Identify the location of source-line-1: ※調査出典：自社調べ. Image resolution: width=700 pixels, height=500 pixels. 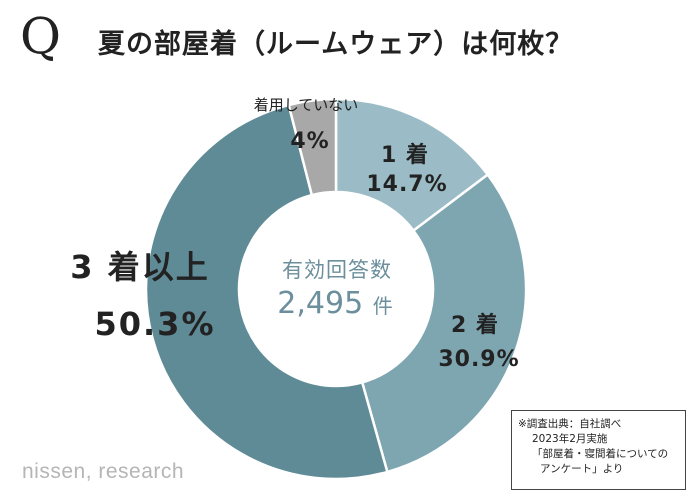
(570, 424).